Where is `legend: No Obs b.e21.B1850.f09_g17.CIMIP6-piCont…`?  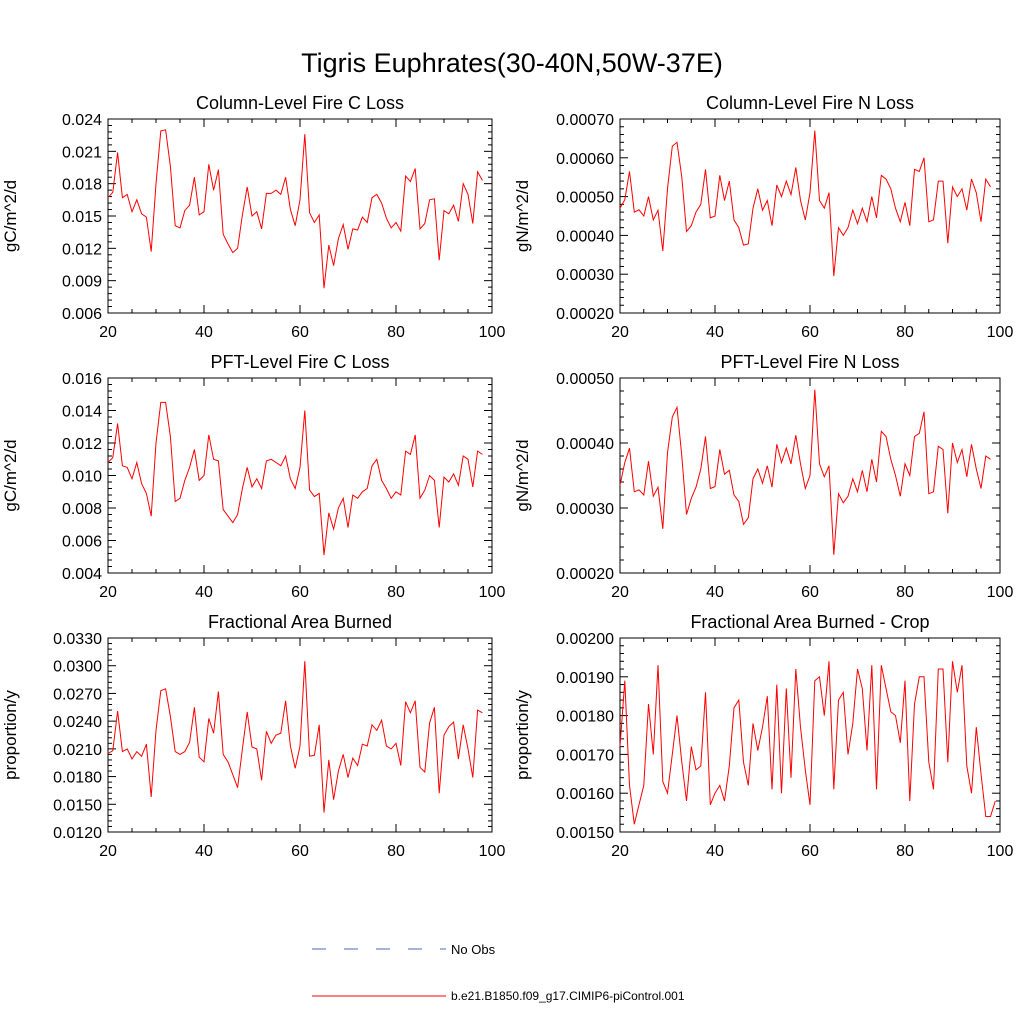 legend: No Obs b.e21.B1850.f09_g17.CIMIP6-piCont… is located at coordinates (498, 972).